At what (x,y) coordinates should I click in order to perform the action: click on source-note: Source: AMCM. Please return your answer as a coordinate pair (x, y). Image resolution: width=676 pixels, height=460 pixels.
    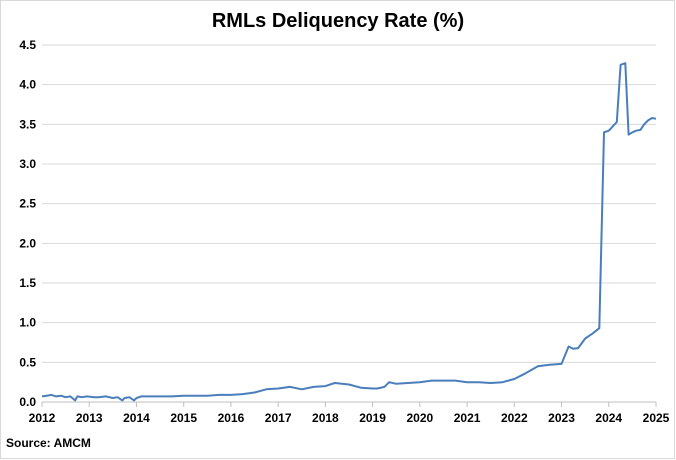
    Looking at the image, I should click on (48, 443).